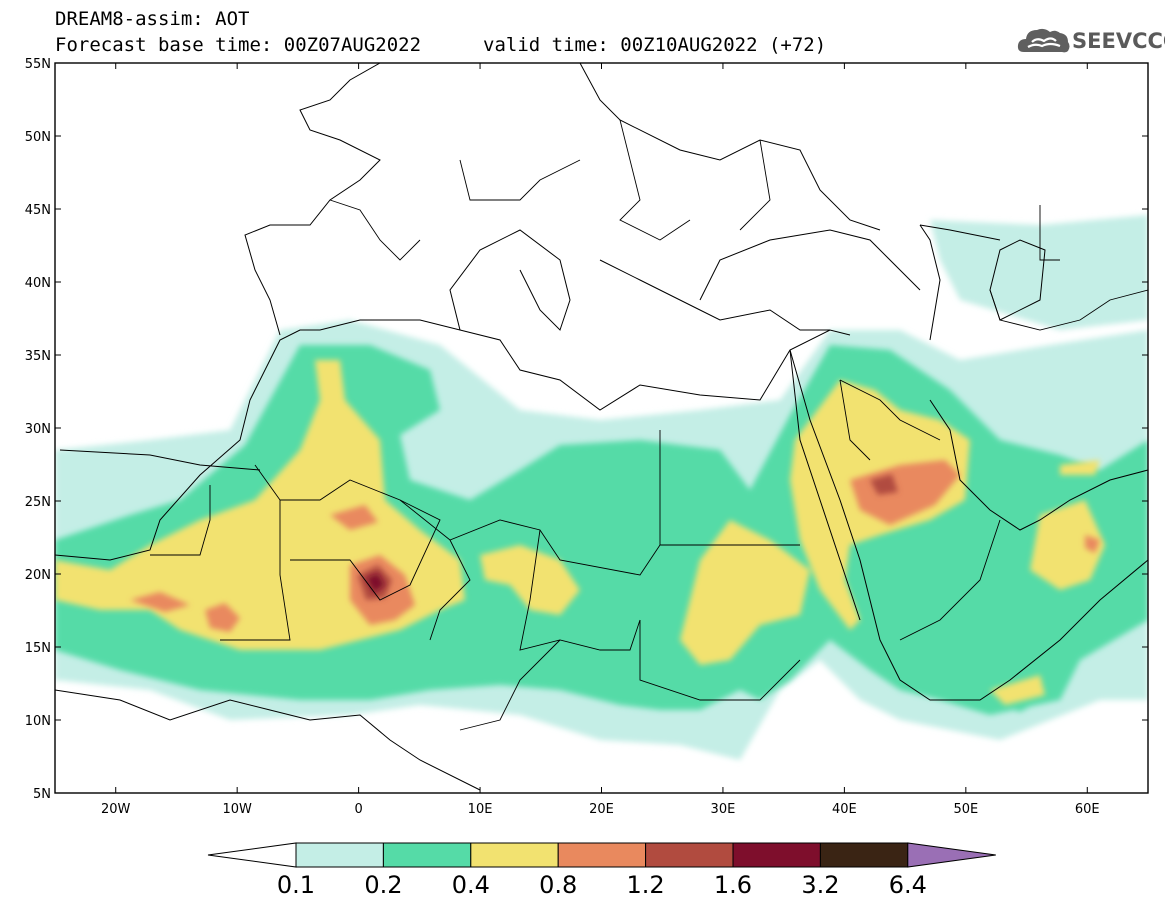  Describe the element at coordinates (844, 809) in the screenshot. I see `lon-label: 40E` at that location.